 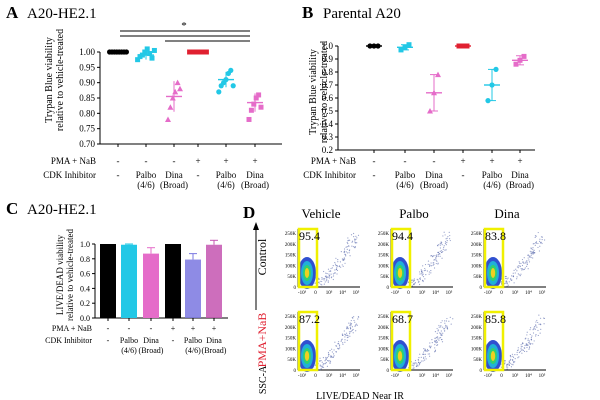 I want to click on panel-b-ylabel-1: Trypan Blue viability, so click(x=313, y=92).